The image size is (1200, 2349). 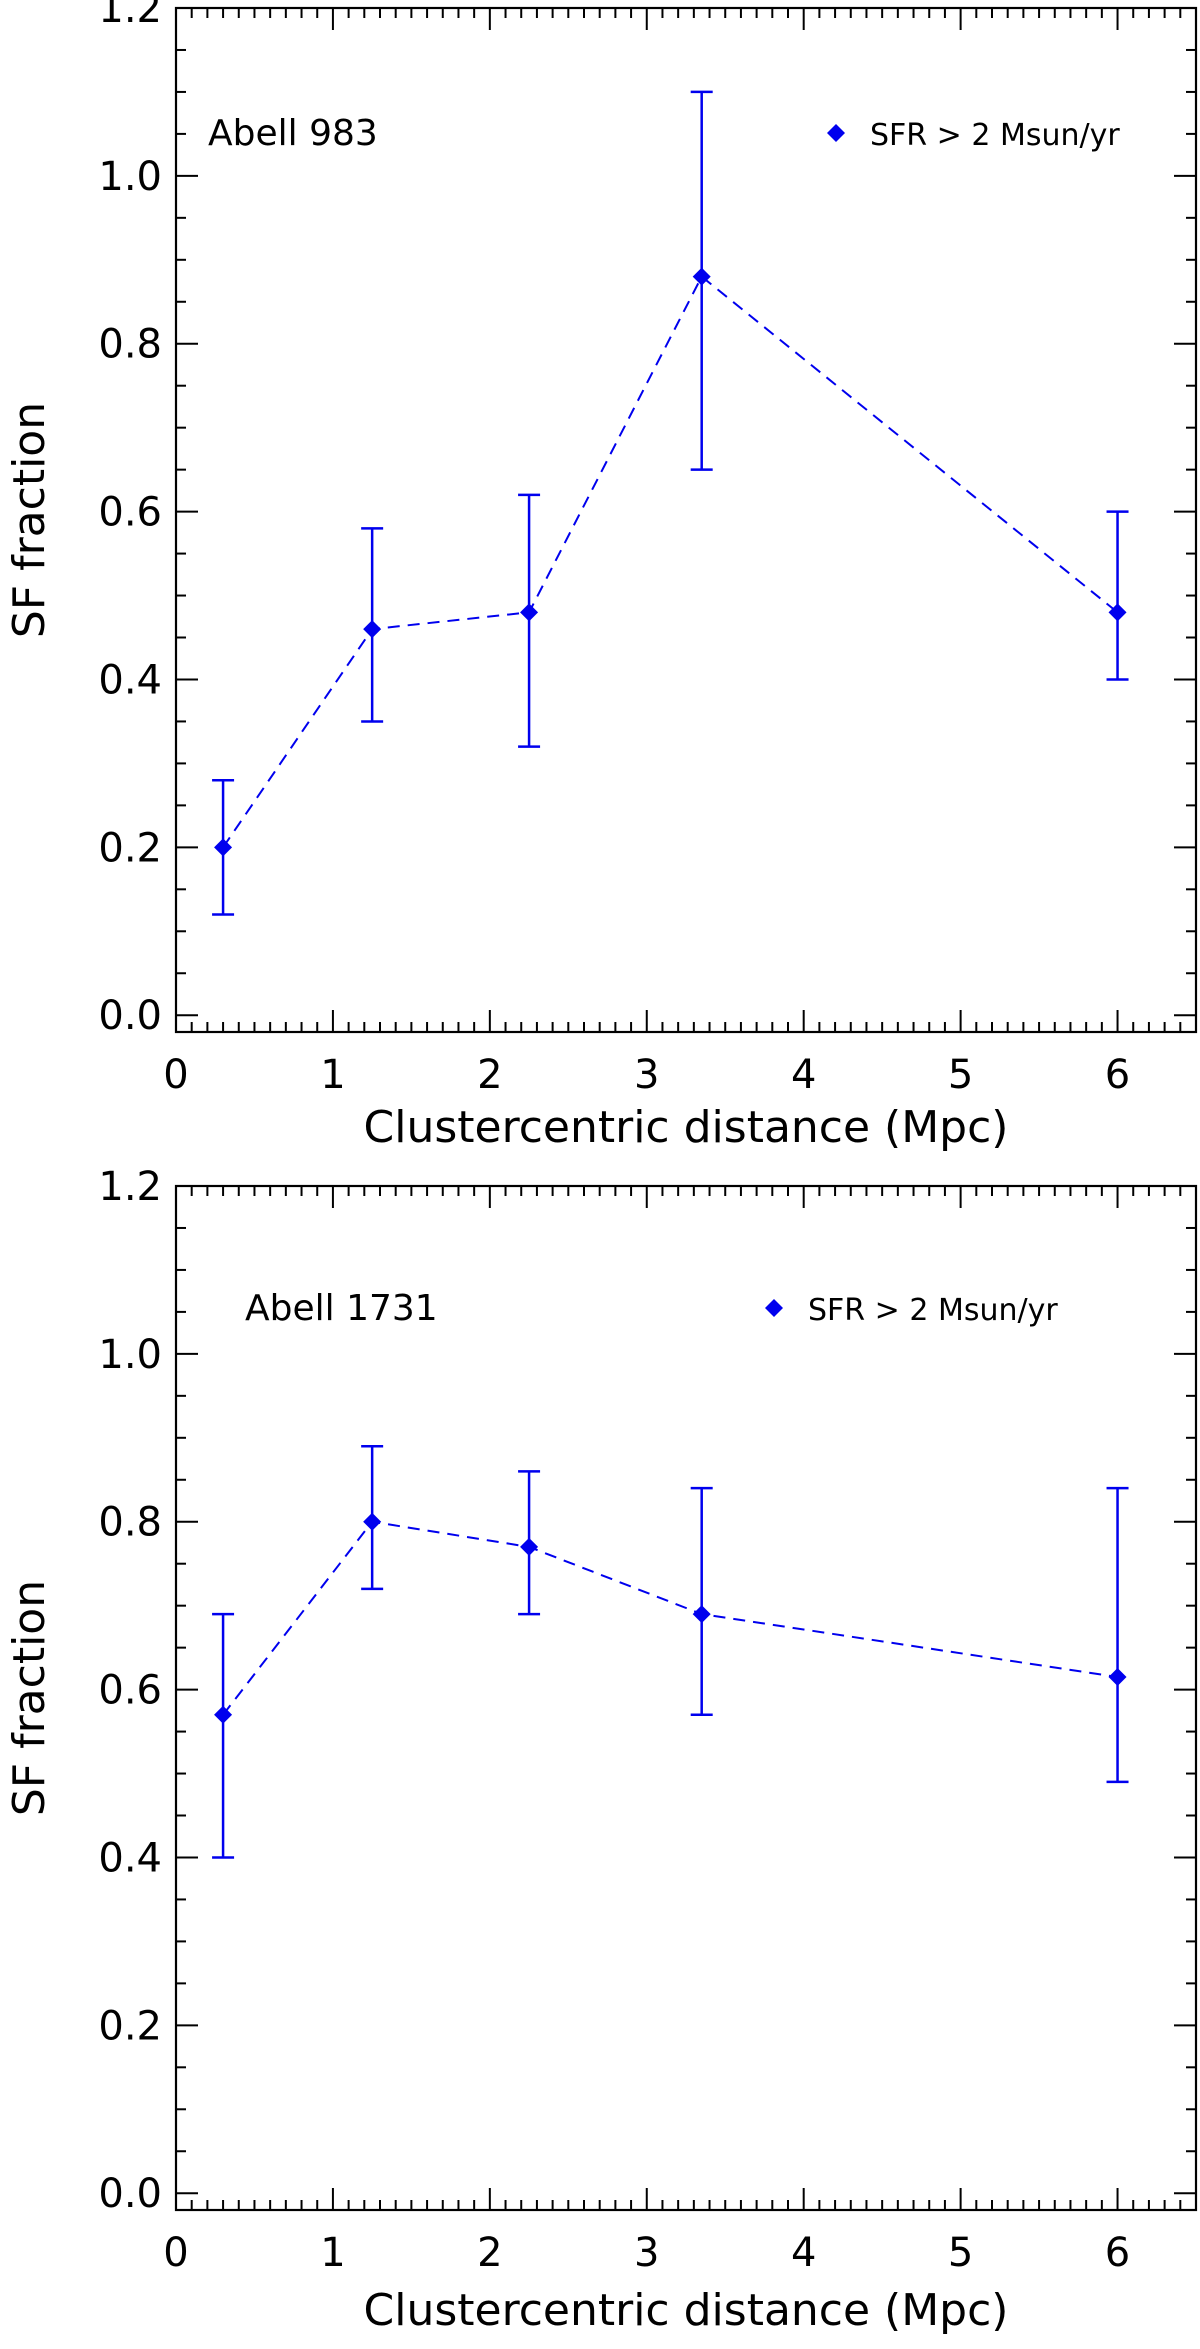 What do you see at coordinates (670, 1618) in the screenshot?
I see `series-dashed-line` at bounding box center [670, 1618].